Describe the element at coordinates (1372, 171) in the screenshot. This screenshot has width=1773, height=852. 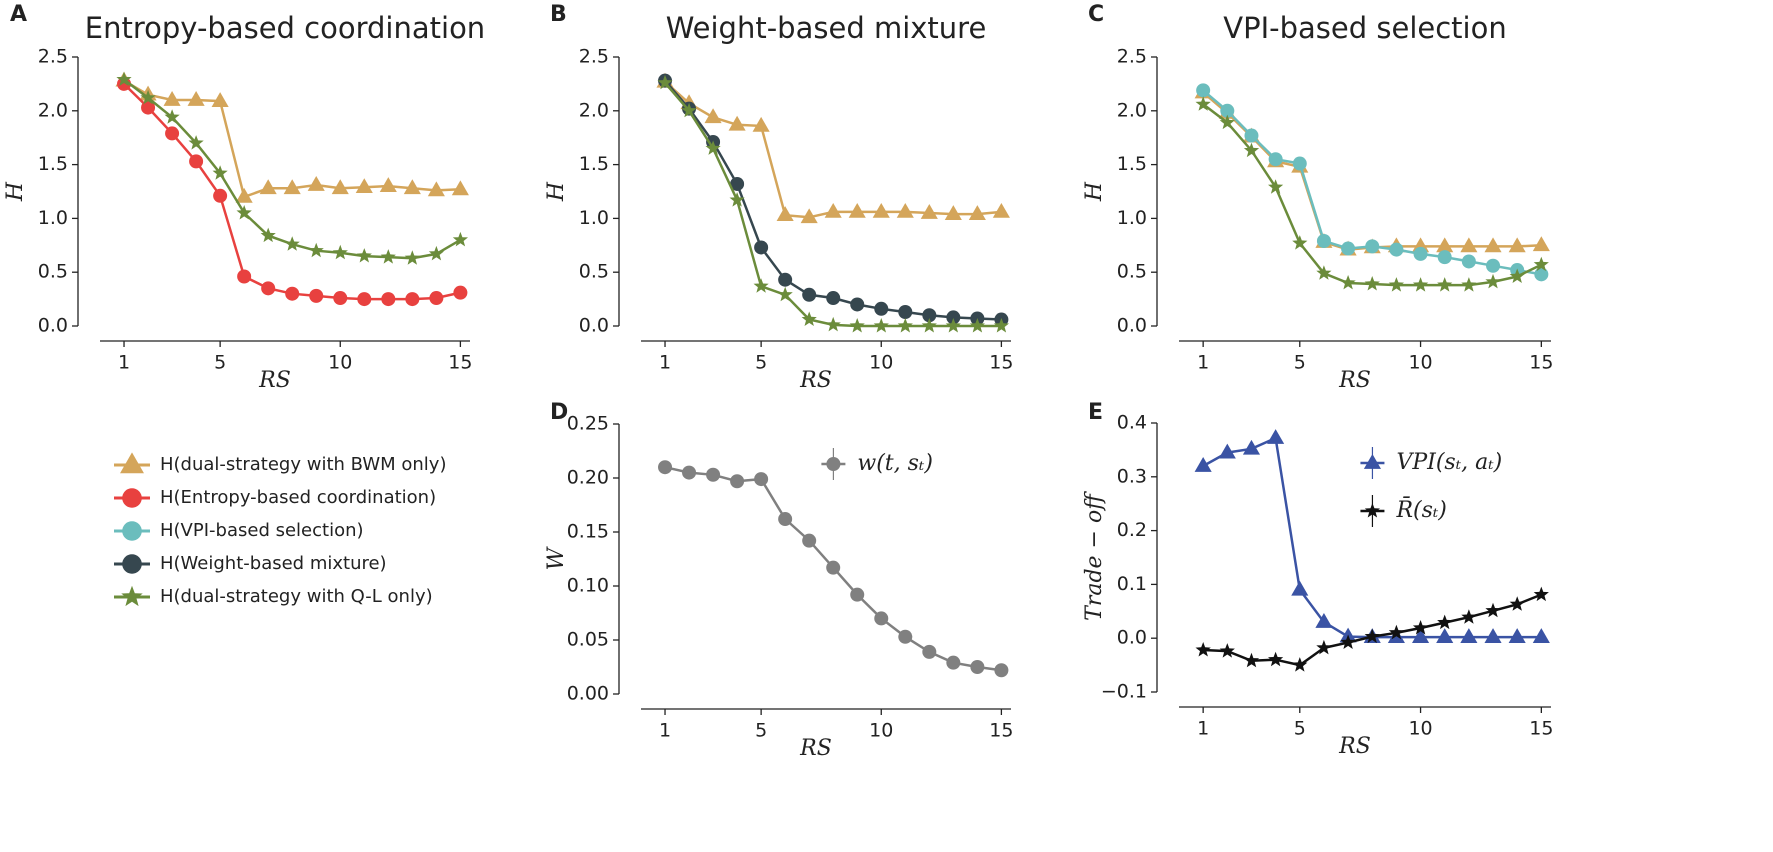
I see `series-line` at that location.